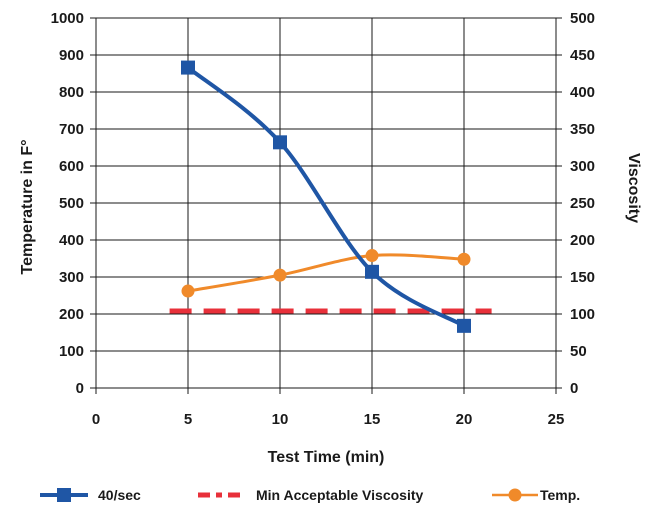 The height and width of the screenshot is (508, 646). I want to click on right-axis-ticks: 0 50 100 150 200 250 300 350 400 450 500, so click(575, 203).